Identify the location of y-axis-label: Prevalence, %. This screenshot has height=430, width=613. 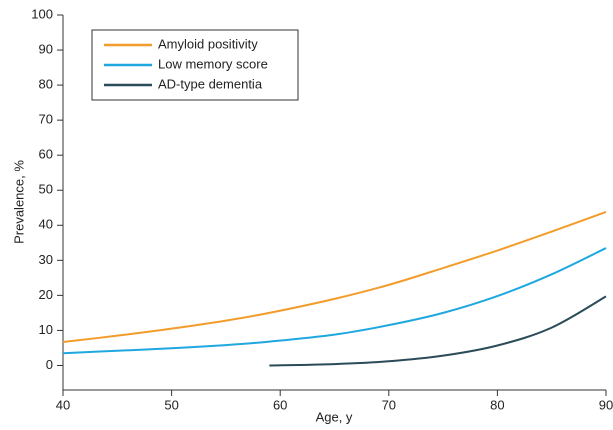
(18, 202).